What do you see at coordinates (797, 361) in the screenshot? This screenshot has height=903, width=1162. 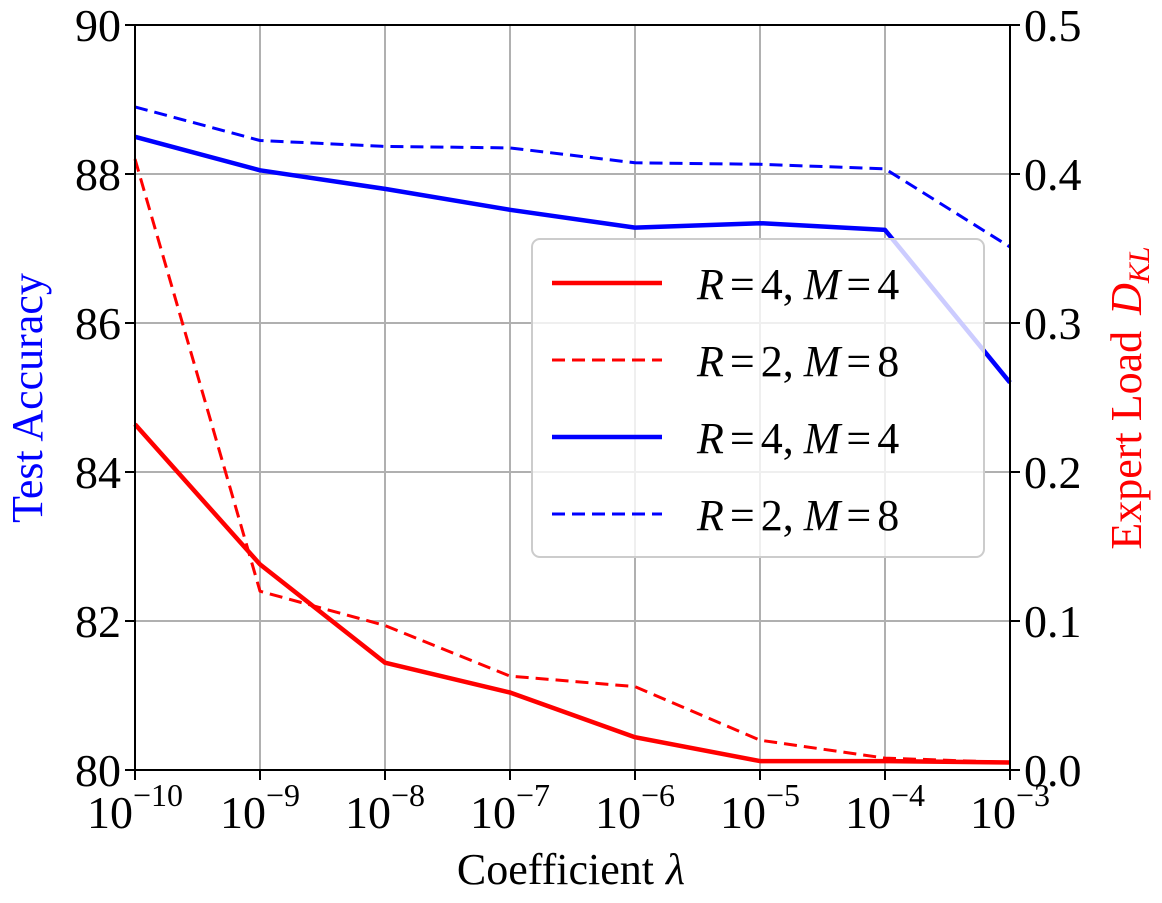 I see `legend-label-1: R = 2, M = 8` at bounding box center [797, 361].